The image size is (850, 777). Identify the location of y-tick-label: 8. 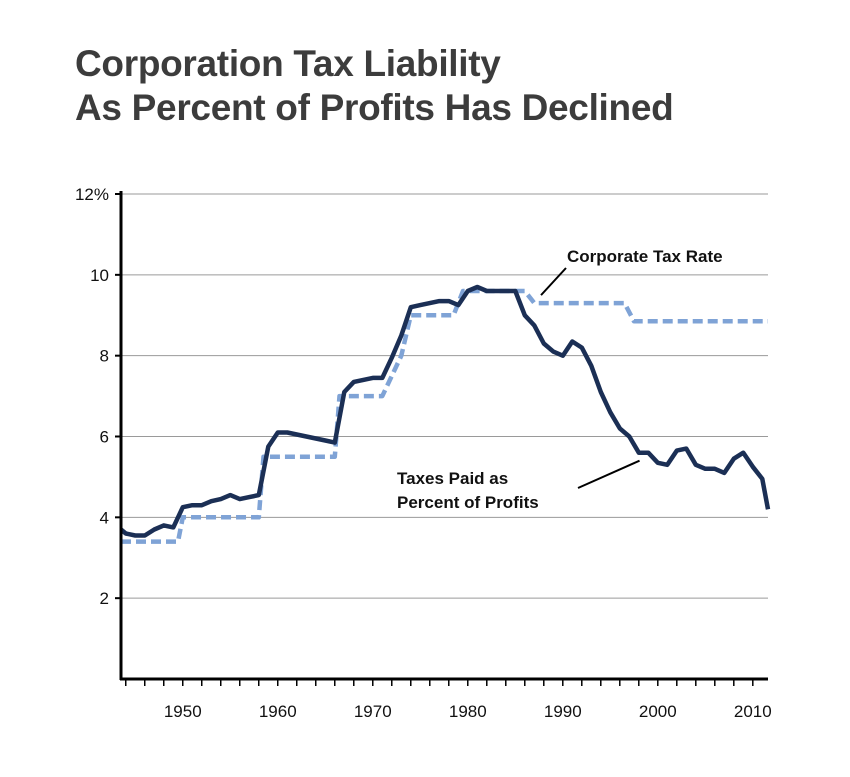
(104, 356).